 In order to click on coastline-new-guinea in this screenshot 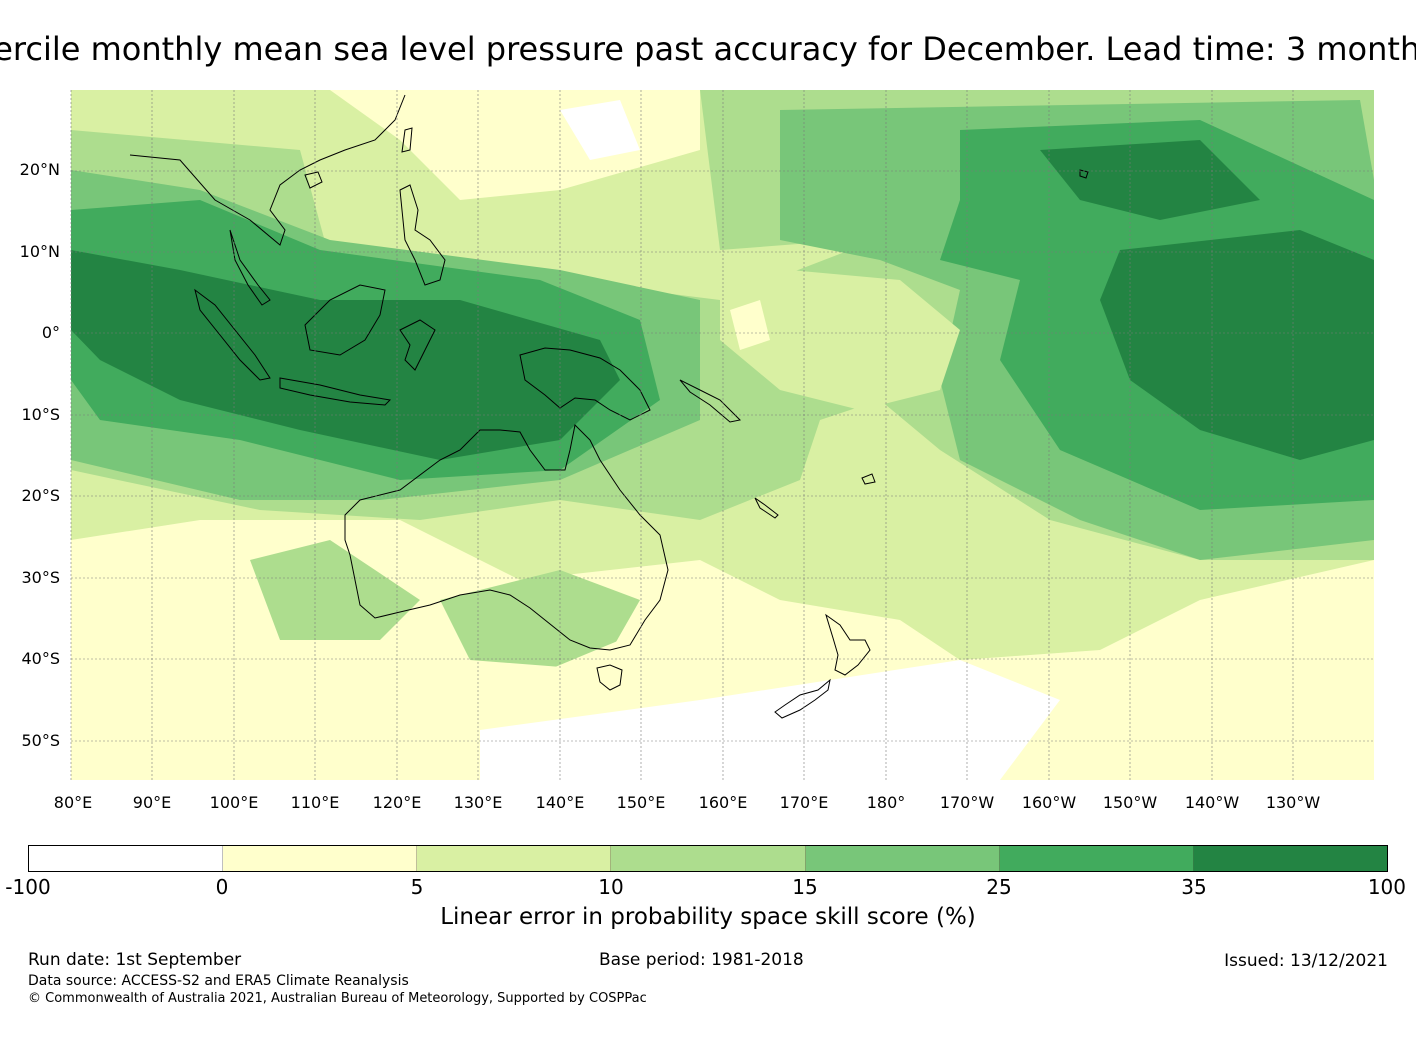, I will do `click(585, 384)`.